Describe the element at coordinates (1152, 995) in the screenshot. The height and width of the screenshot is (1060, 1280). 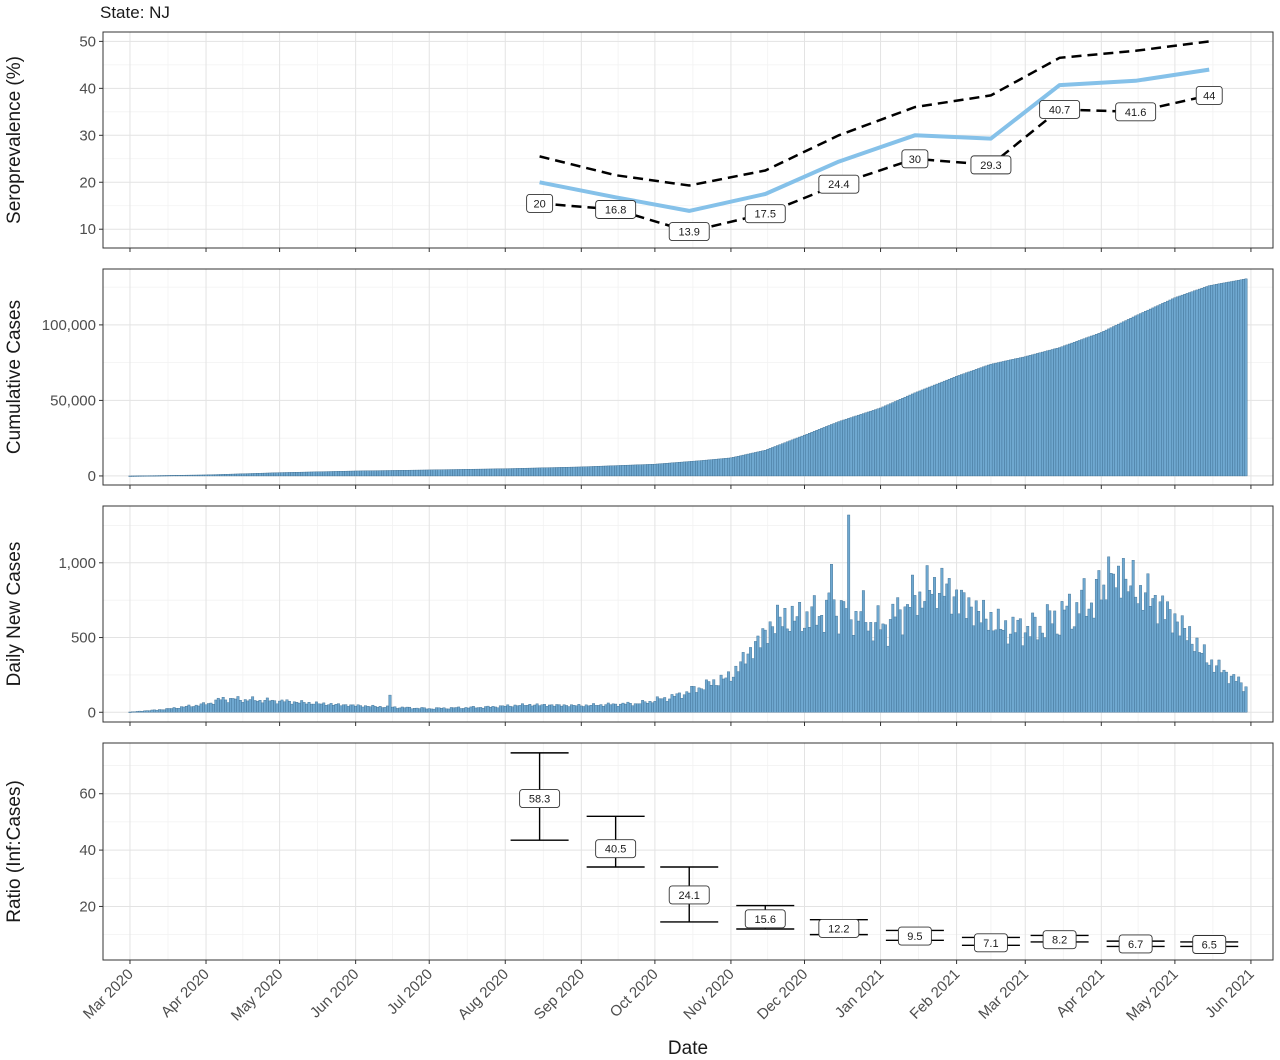
I see `x-tick-label: May 2021` at that location.